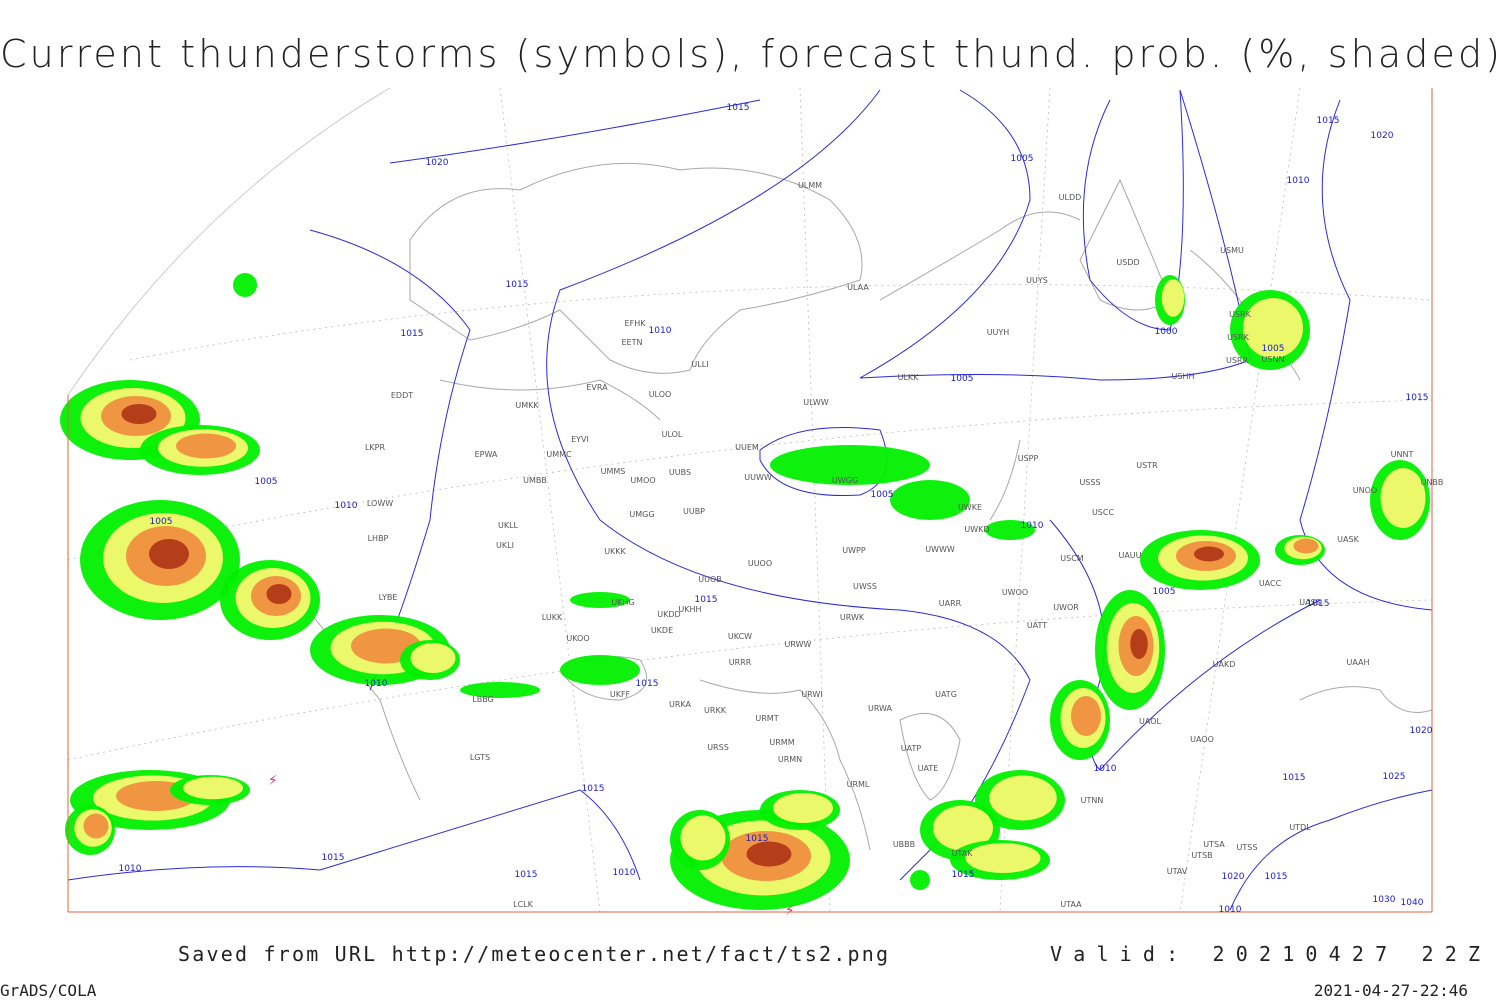 Image resolution: width=1500 pixels, height=1000 pixels. What do you see at coordinates (689, 609) in the screenshot?
I see `station-label: UKHH` at bounding box center [689, 609].